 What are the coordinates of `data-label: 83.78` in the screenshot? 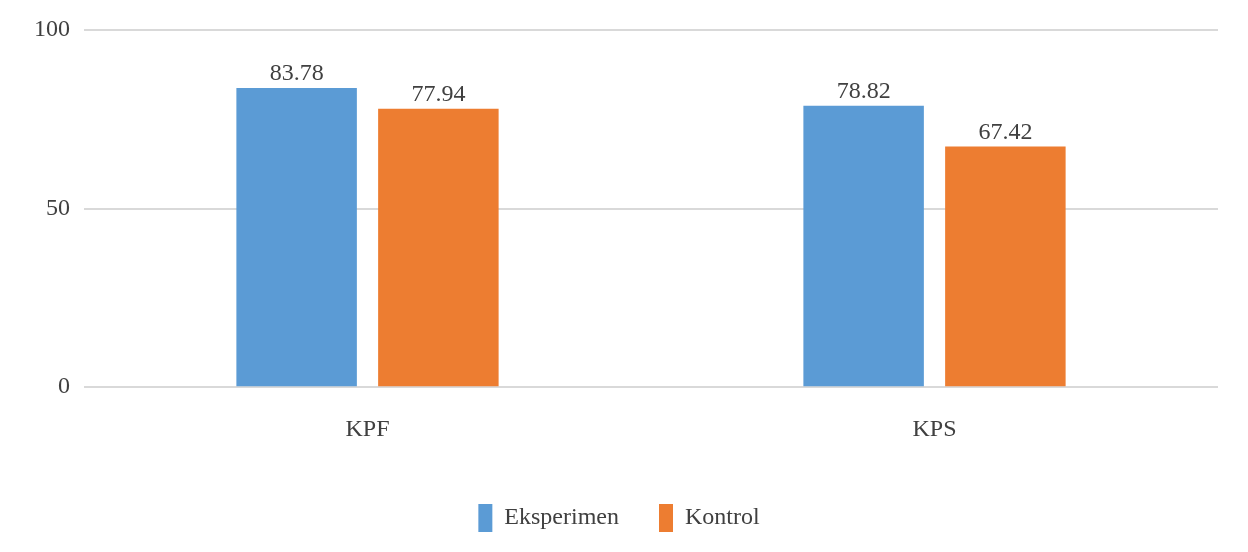 It's located at (296, 72).